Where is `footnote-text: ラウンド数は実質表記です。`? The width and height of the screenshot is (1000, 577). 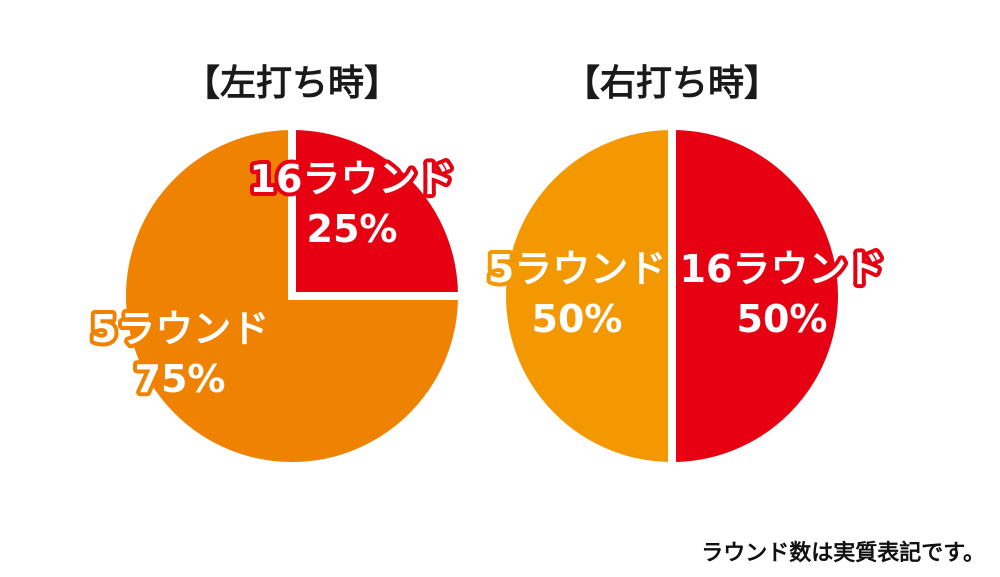 footnote-text: ラウンド数は実質表記です。 is located at coordinates (843, 553).